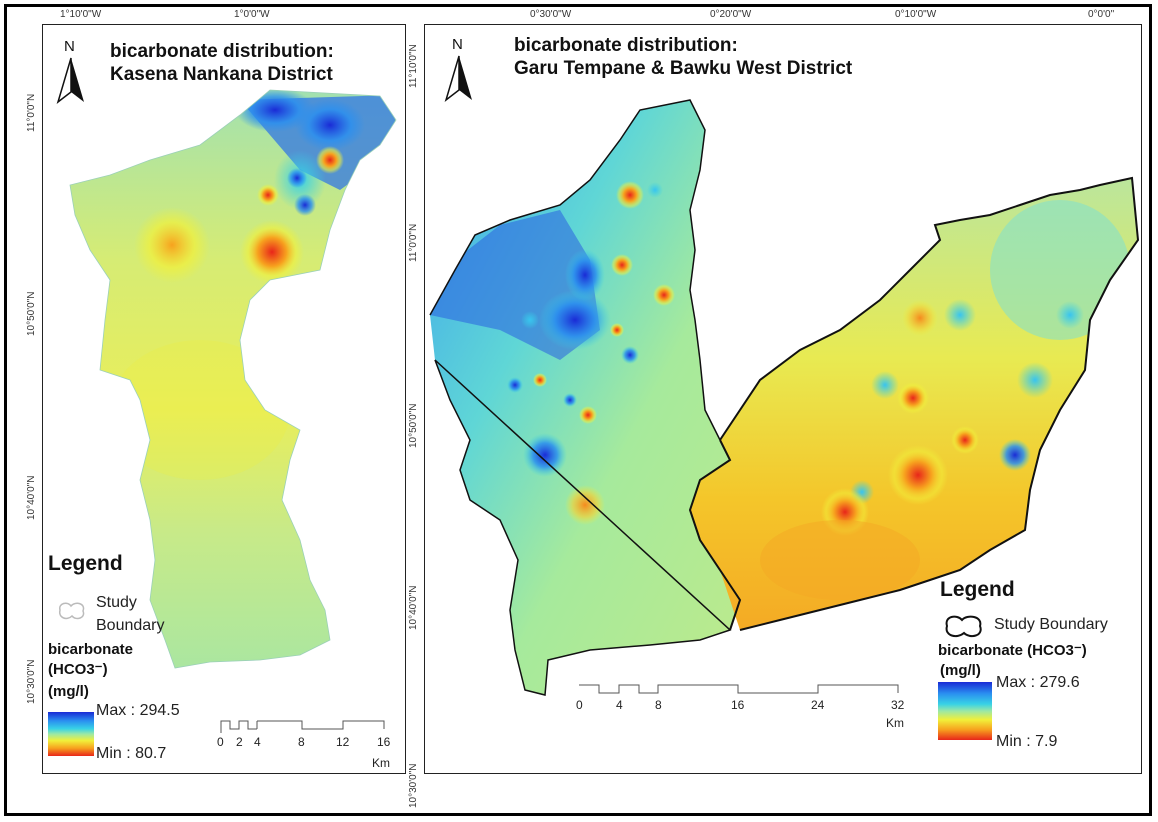 The image size is (1158, 822). What do you see at coordinates (78, 669) in the screenshot?
I see `left-param-line2: (HCO3⁻)` at bounding box center [78, 669].